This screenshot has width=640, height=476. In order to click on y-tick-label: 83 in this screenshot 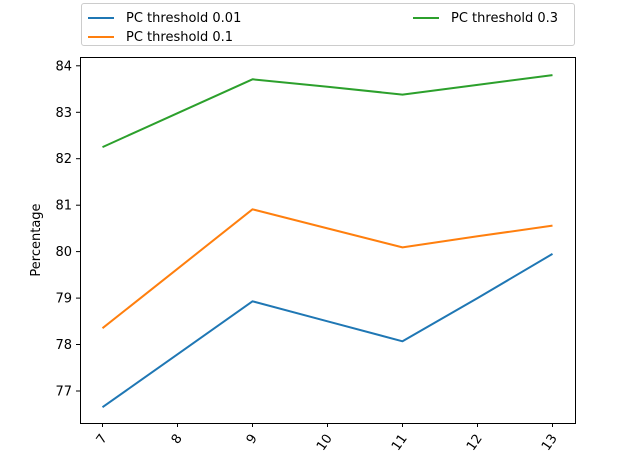, I will do `click(63, 113)`.